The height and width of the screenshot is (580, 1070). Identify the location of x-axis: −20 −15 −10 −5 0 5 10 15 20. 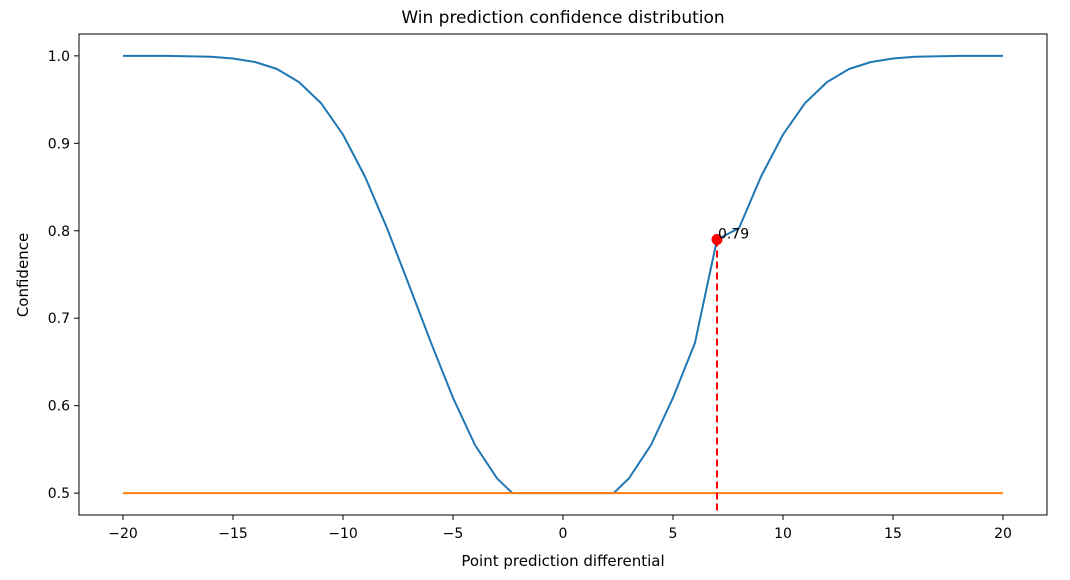
(560, 528).